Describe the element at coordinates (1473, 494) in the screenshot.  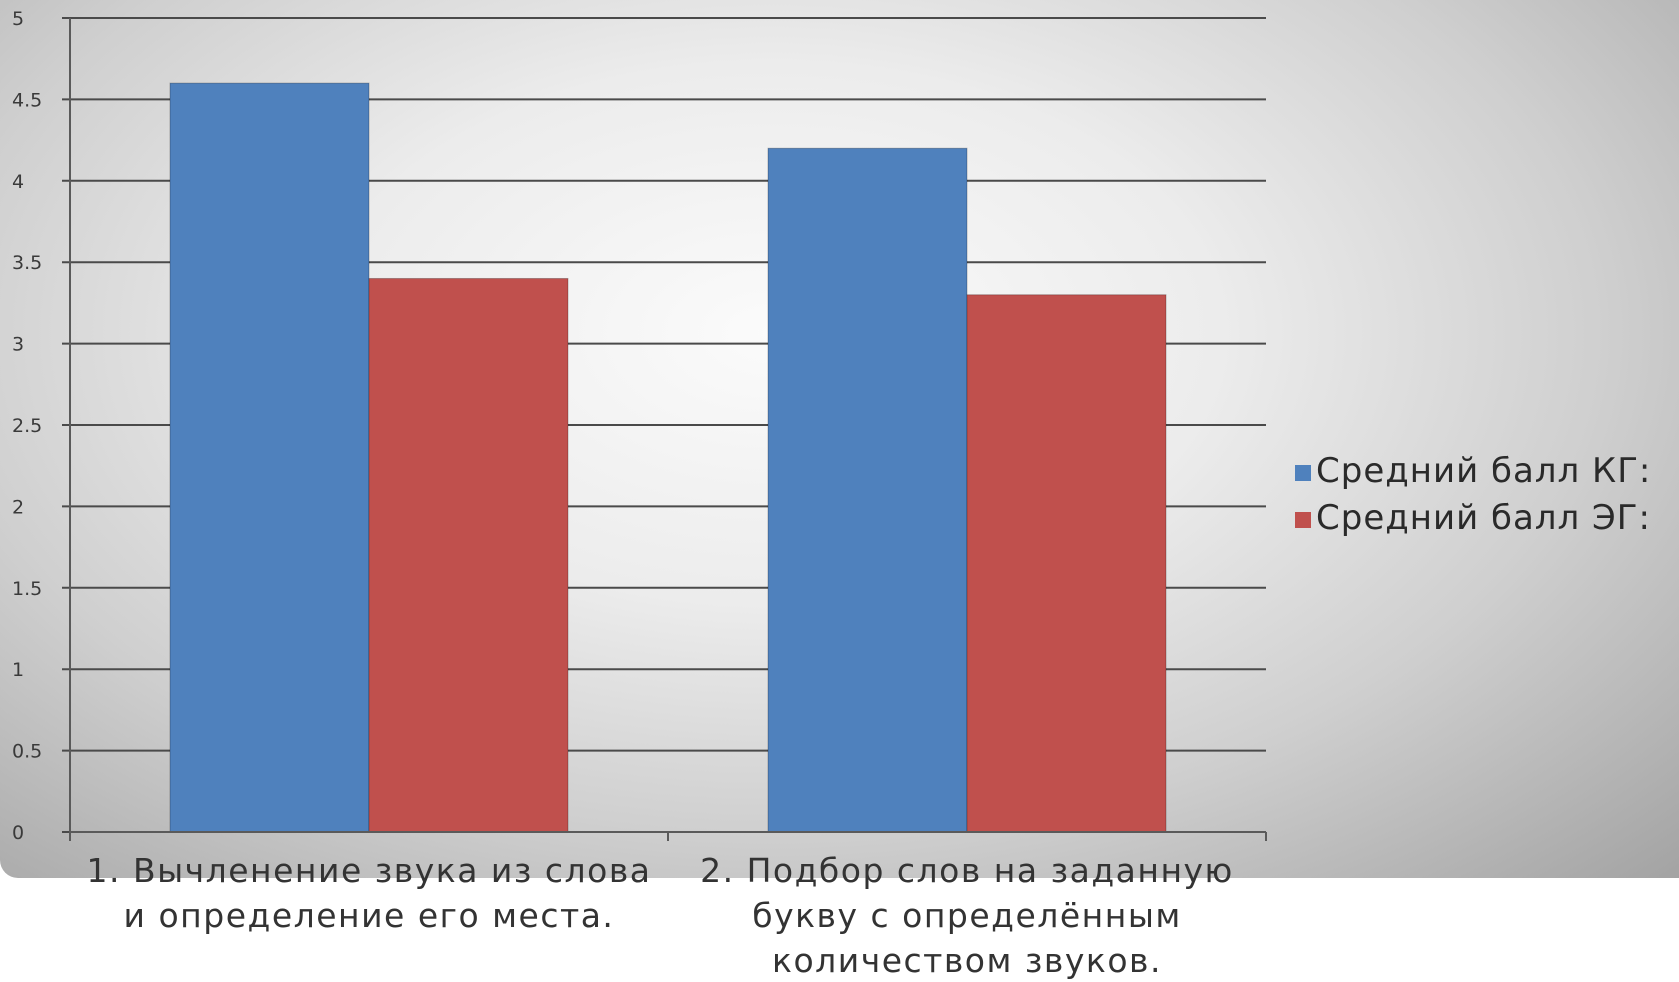
I see `legend: Средний балл КГ: Средний балл ЭГ:` at that location.